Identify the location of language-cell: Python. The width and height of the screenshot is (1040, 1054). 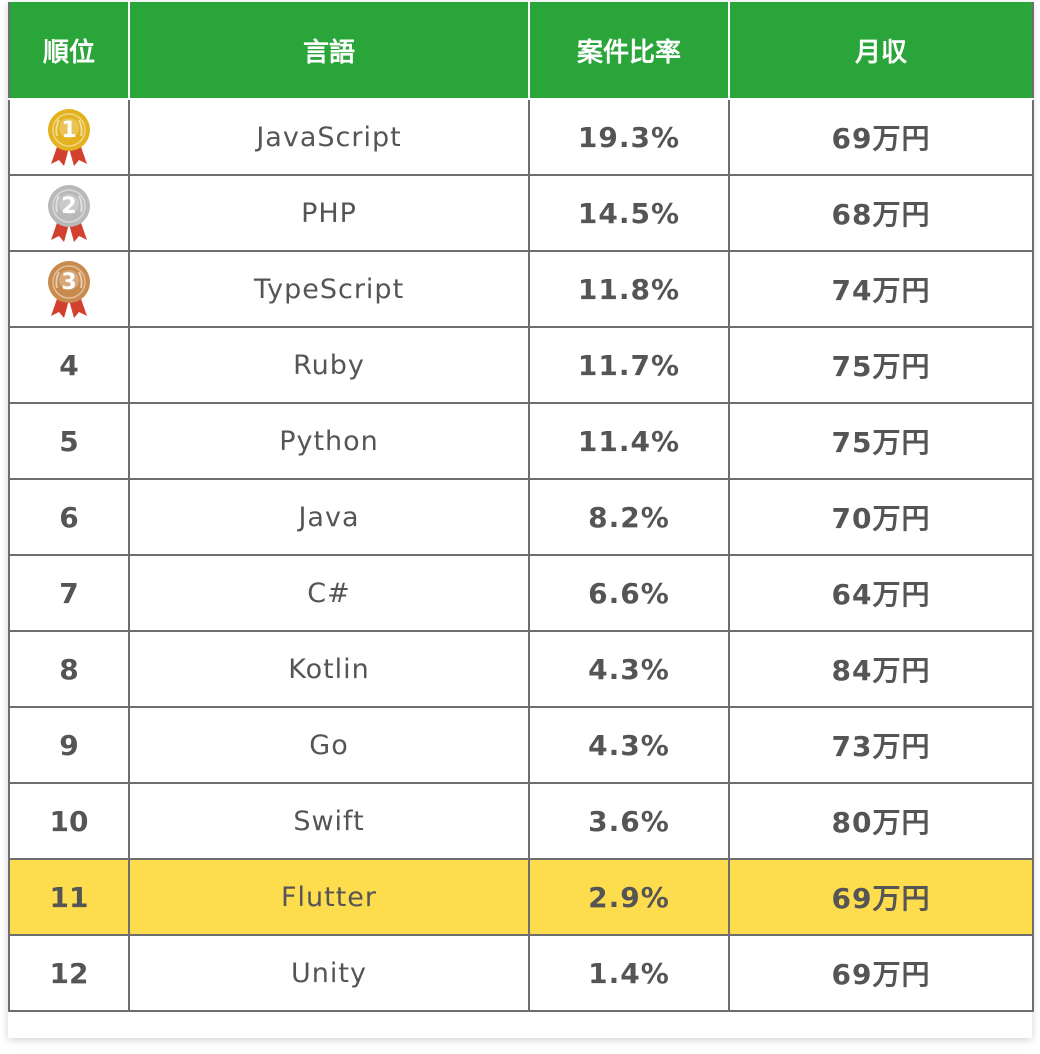
(329, 441).